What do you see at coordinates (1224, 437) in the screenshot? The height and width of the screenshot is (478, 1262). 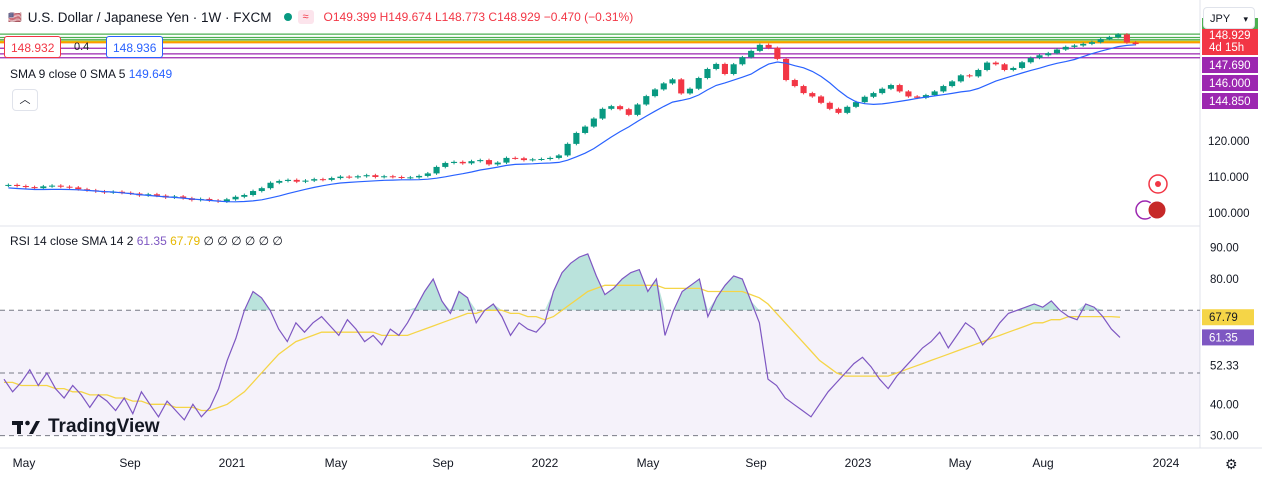 I see `rsi-tick-label: 30.00` at bounding box center [1224, 437].